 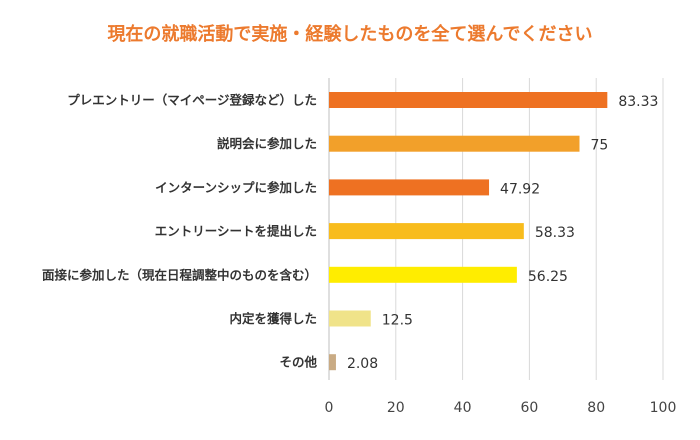 I want to click on category-label: その他, so click(x=298, y=362).